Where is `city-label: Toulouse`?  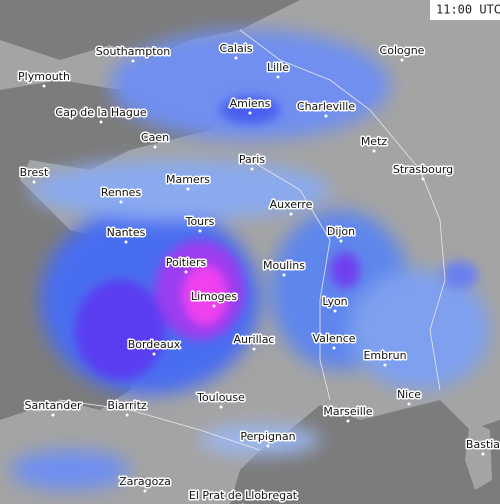 city-label: Toulouse is located at coordinates (220, 397).